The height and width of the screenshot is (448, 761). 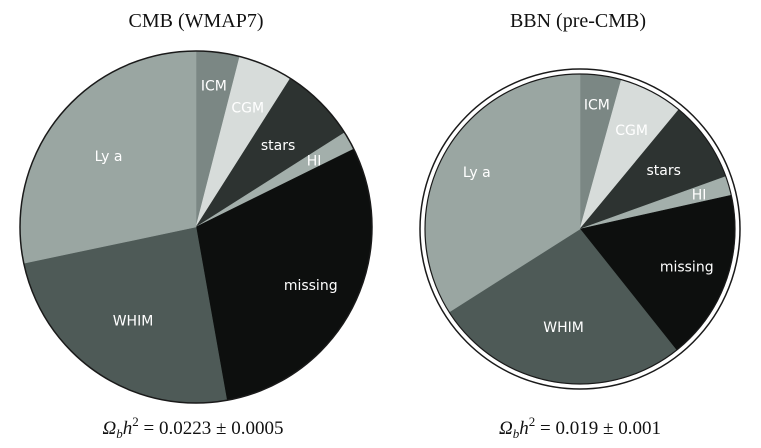 I want to click on slice-label-bbn-hi: HI, so click(x=699, y=195).